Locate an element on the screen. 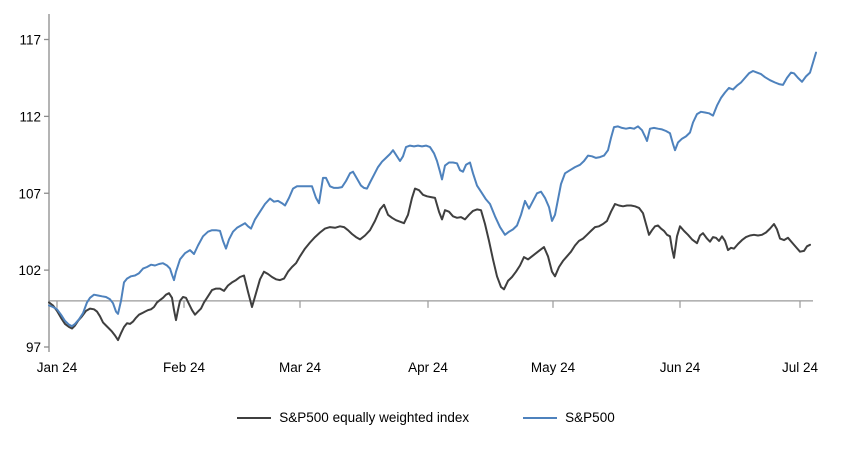 The height and width of the screenshot is (453, 852). legend-item-equal-weight: S&P500 equally weighted index is located at coordinates (353, 417).